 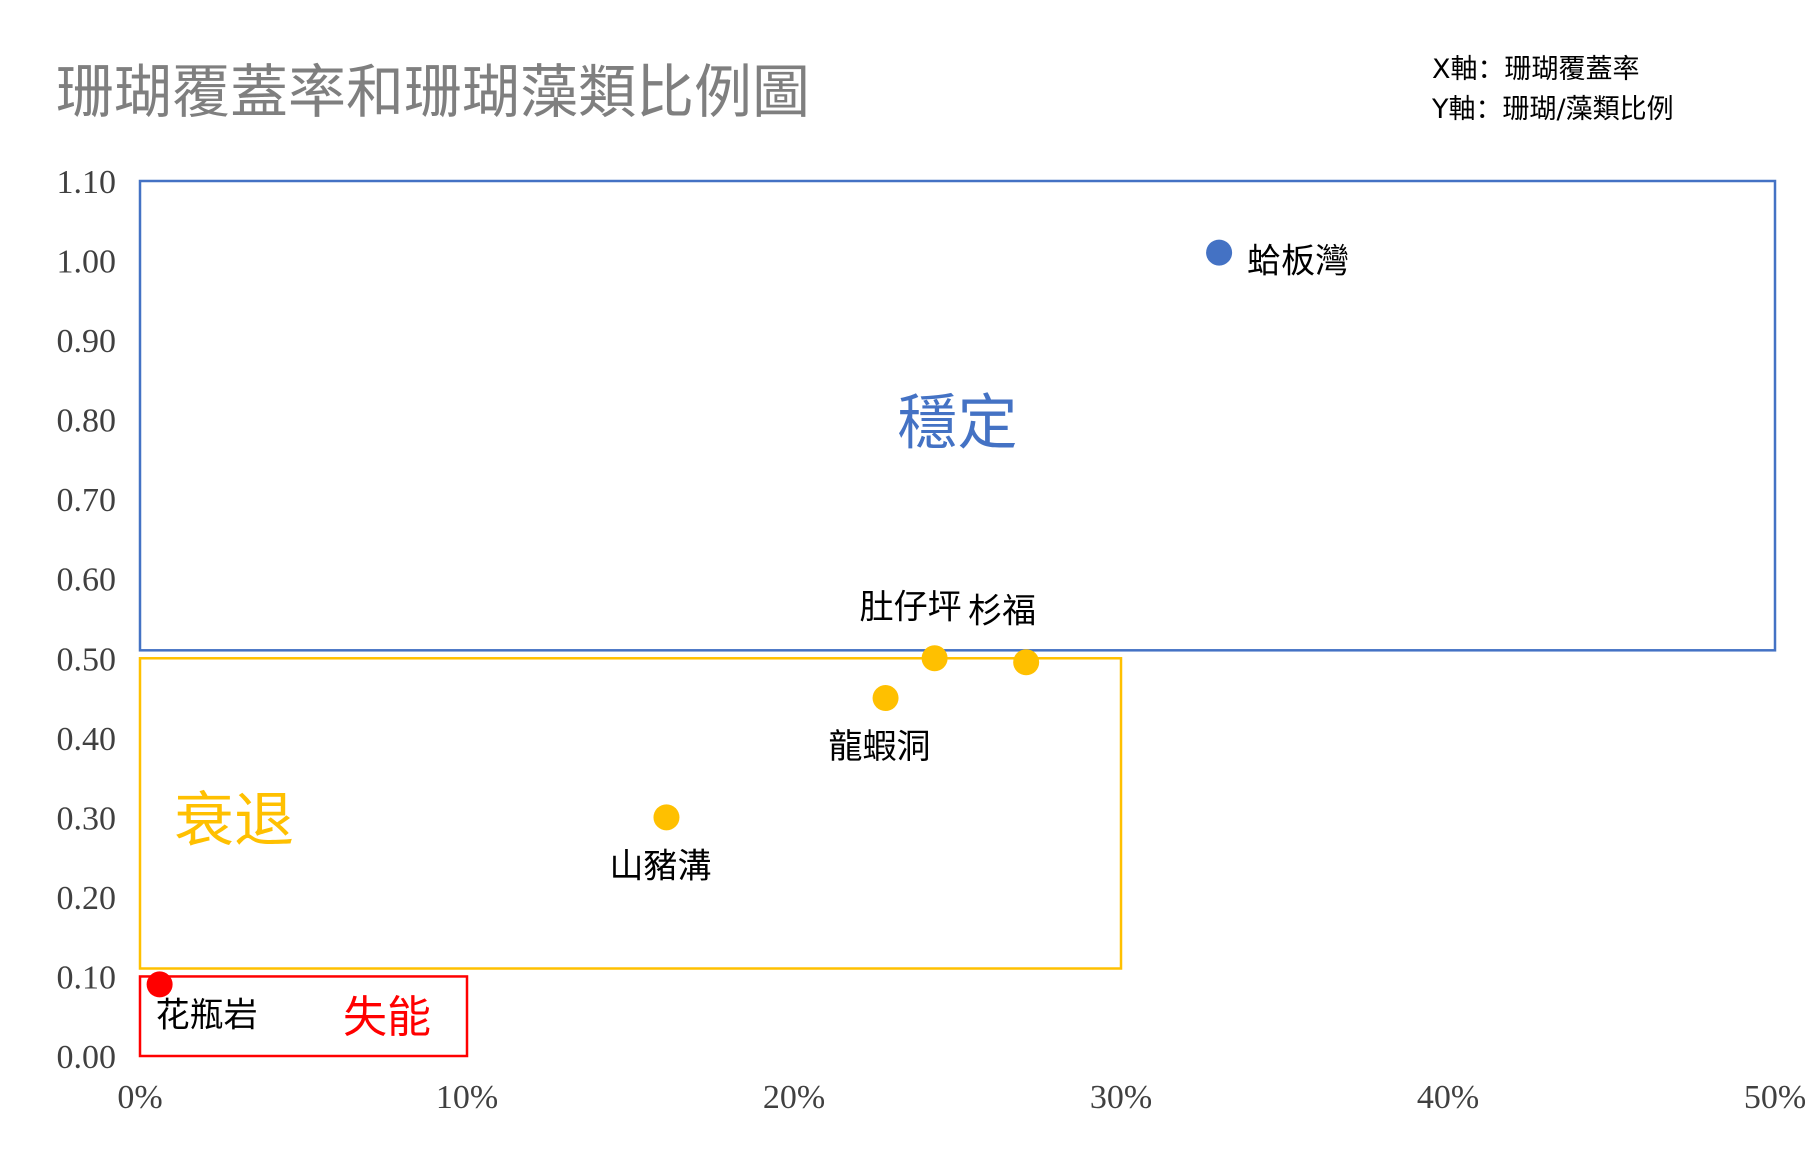 I want to click on y-tick-label: 1.10, so click(x=87, y=182).